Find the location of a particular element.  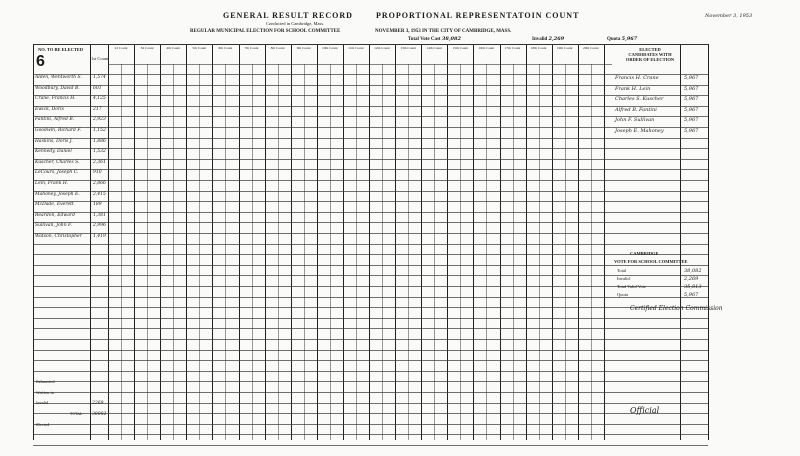

count-header: 10th Count is located at coordinates (329, 48).